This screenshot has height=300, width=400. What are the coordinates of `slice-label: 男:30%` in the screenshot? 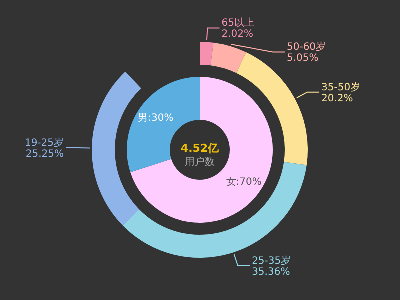 It's located at (156, 118).